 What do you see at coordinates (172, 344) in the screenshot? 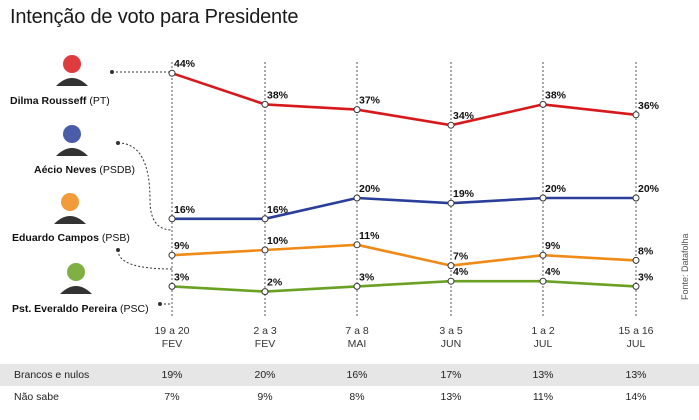
I see `x-tick-month-0: FEV` at bounding box center [172, 344].